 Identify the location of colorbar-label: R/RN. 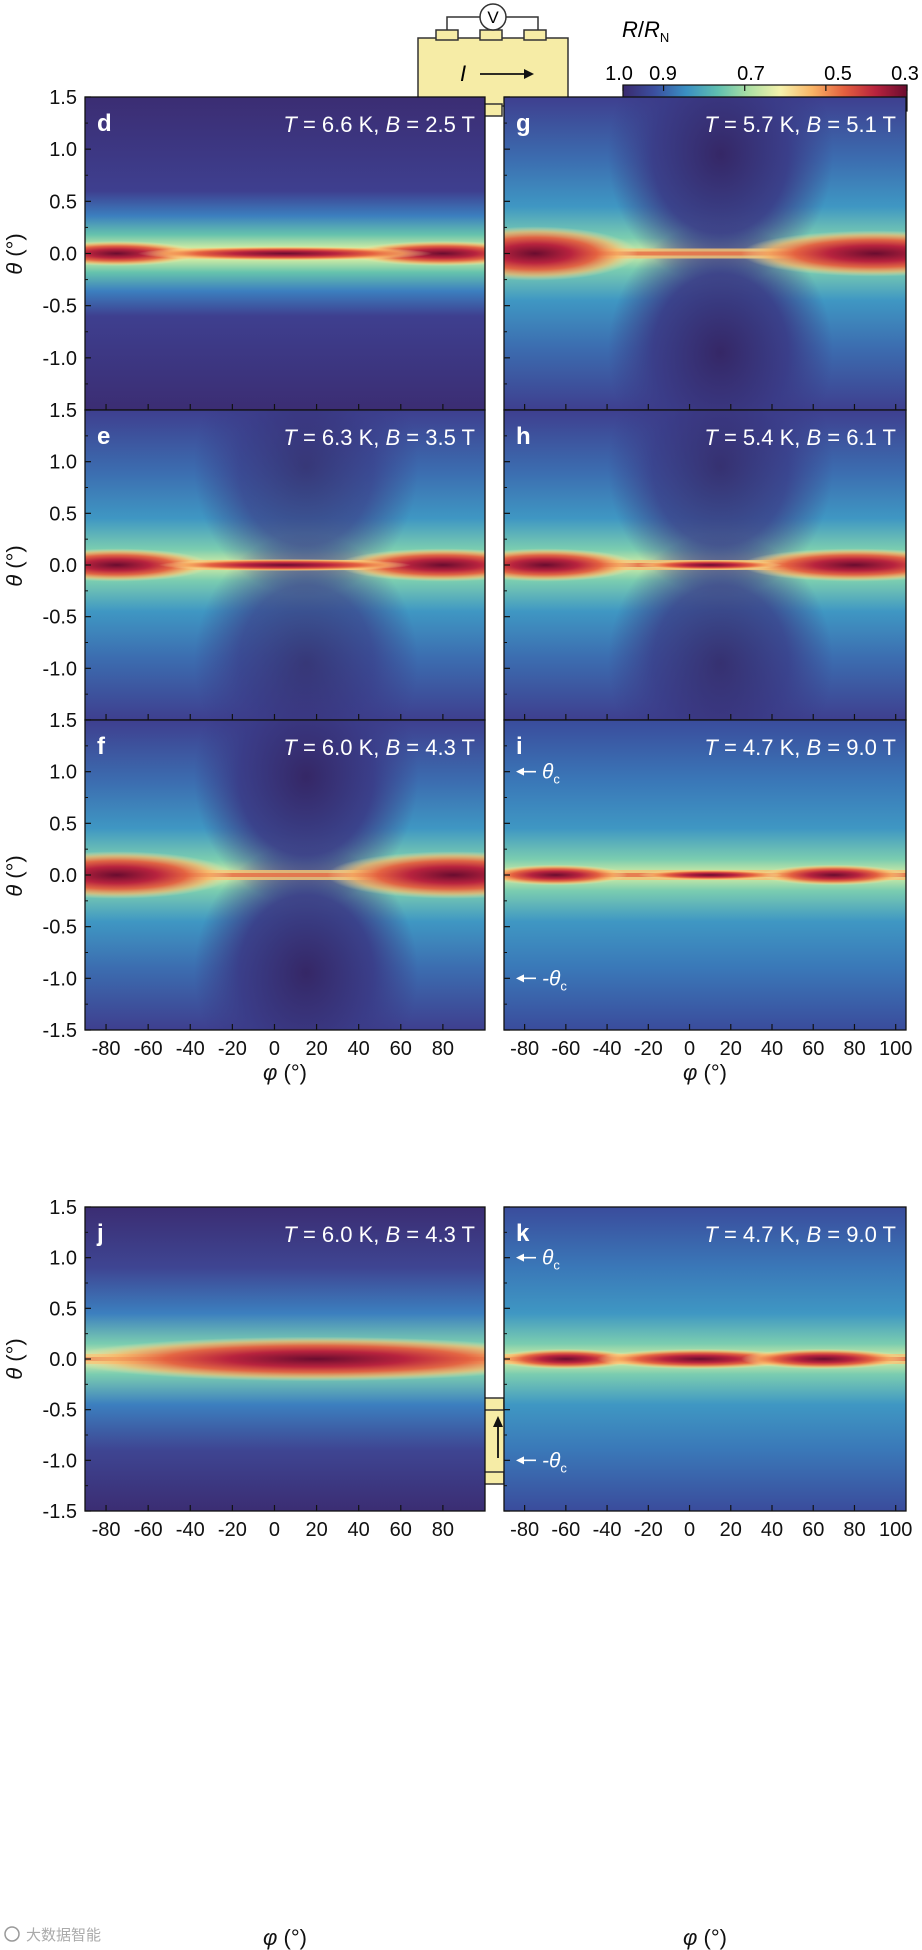
(645, 31).